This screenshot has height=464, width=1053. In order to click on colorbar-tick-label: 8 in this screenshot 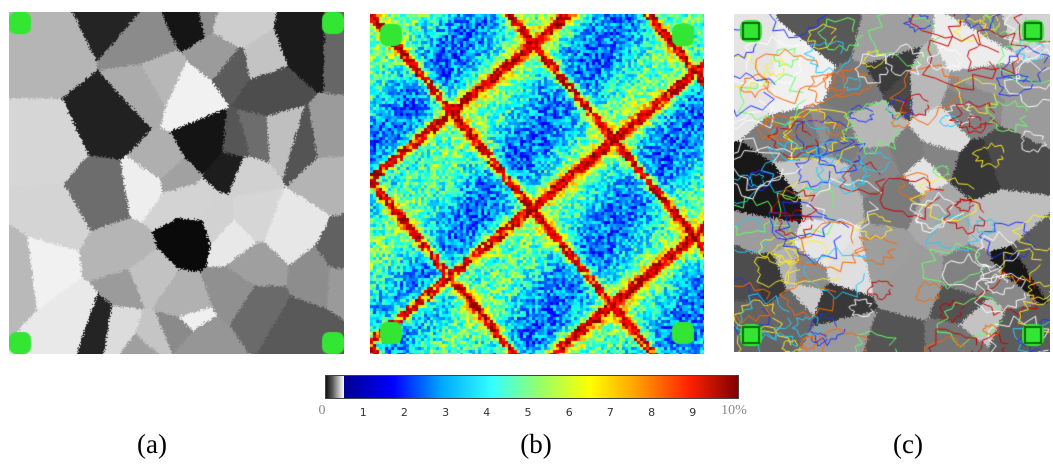, I will do `click(652, 412)`.